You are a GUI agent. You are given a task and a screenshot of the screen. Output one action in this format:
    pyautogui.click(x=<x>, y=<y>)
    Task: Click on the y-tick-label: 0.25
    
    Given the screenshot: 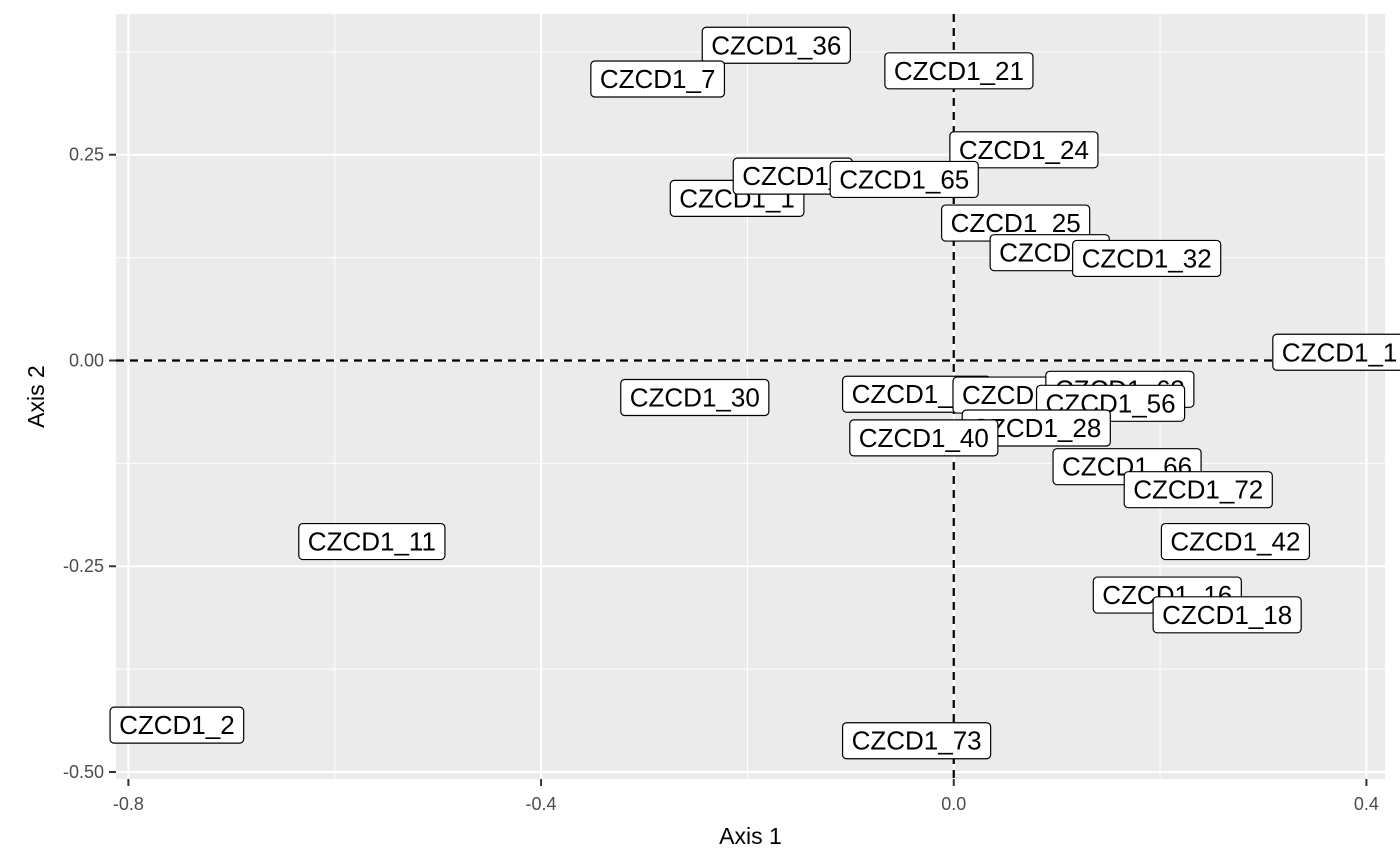 What is the action you would take?
    pyautogui.click(x=86, y=155)
    